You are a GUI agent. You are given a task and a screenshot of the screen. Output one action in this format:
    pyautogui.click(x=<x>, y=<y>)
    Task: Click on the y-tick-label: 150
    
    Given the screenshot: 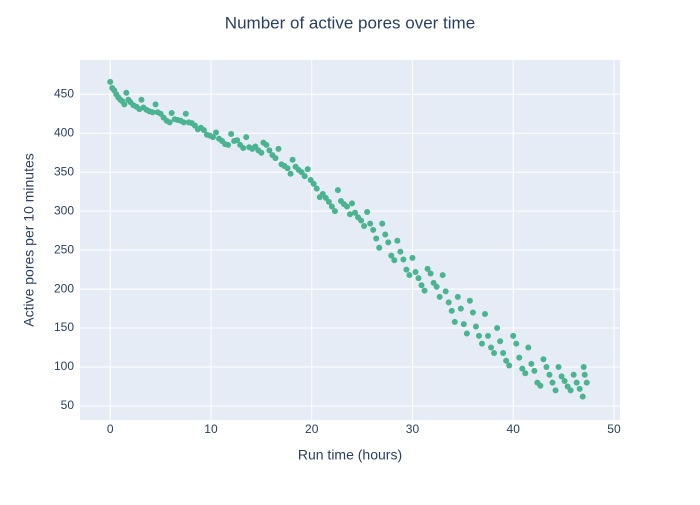 What is the action you would take?
    pyautogui.click(x=64, y=327)
    